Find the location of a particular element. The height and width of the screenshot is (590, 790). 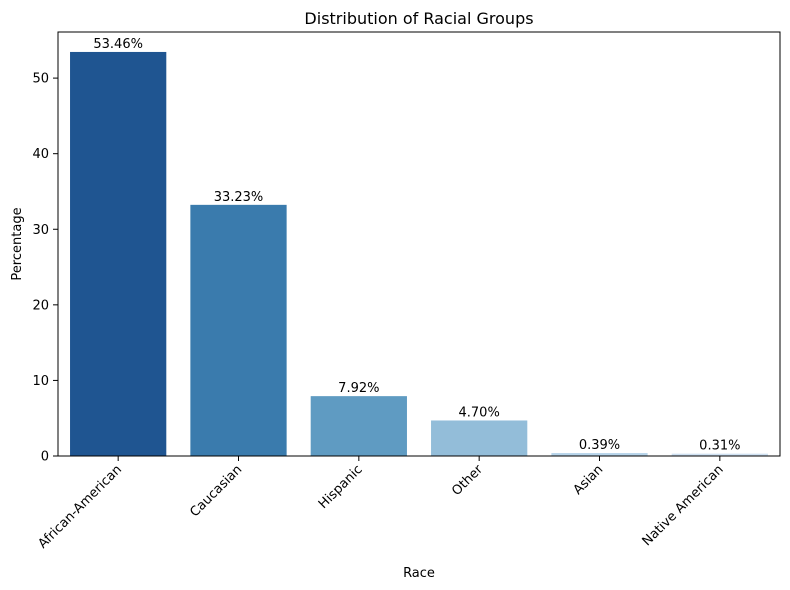

y-axis-label: Percentage is located at coordinates (17, 243).